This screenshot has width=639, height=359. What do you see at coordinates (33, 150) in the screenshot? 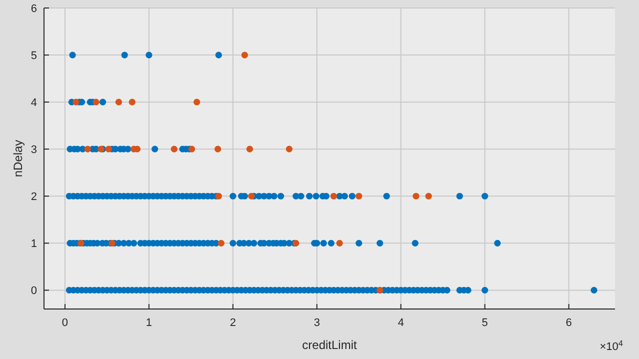
I see `y-tick-label: 3` at bounding box center [33, 150].